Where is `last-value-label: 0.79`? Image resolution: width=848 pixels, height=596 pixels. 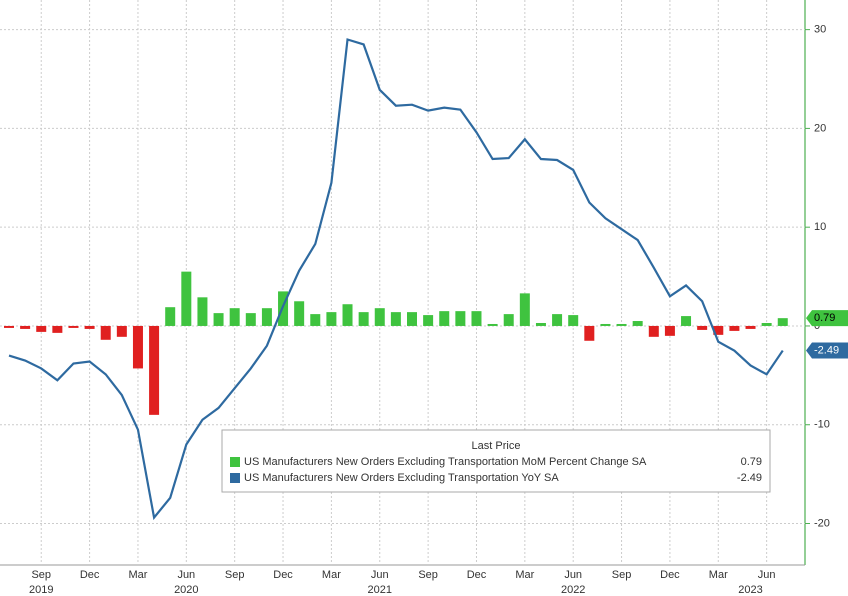 last-value-label: 0.79 is located at coordinates (824, 318).